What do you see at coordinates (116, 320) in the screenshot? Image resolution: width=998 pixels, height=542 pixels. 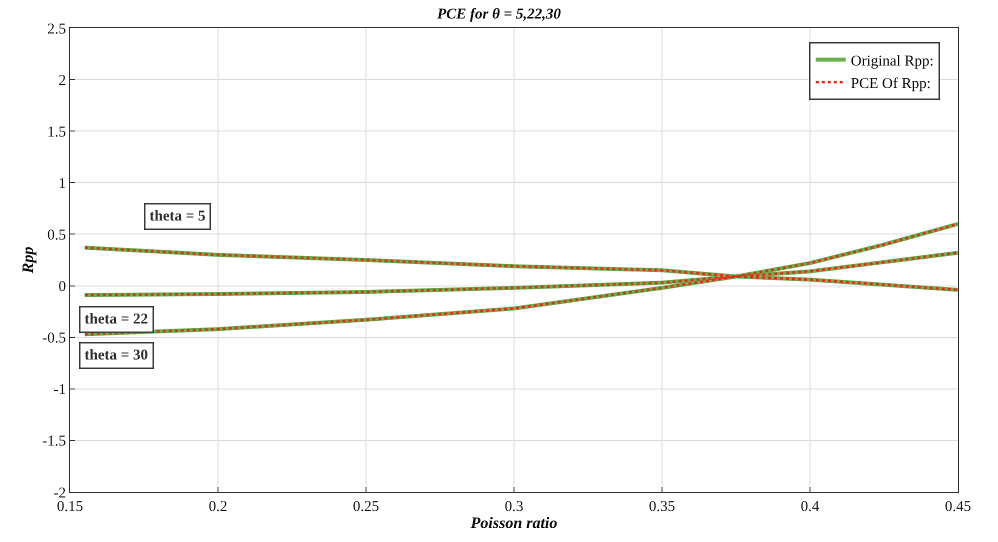 I see `annotation: theta = 22` at bounding box center [116, 320].